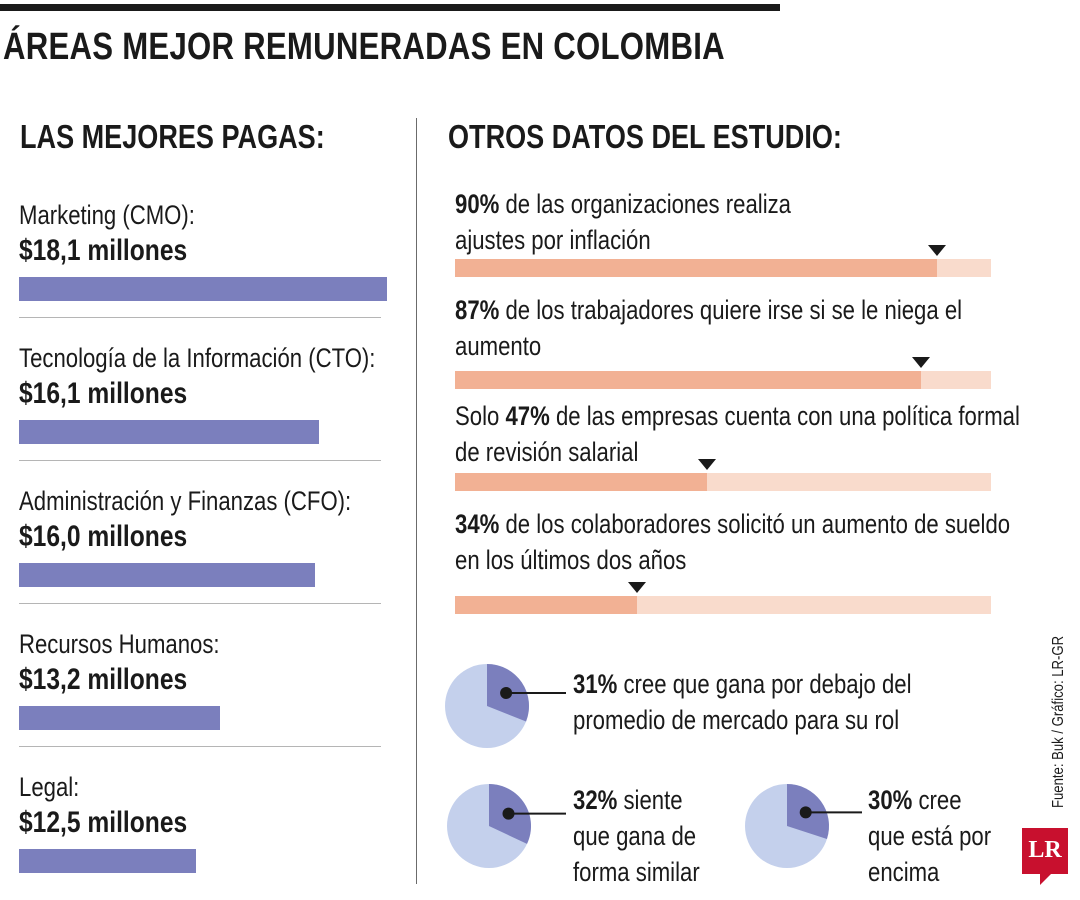 The image size is (1080, 900). Describe the element at coordinates (107, 215) in the screenshot. I see `salary-category-label: Marketing (CMO):` at that location.